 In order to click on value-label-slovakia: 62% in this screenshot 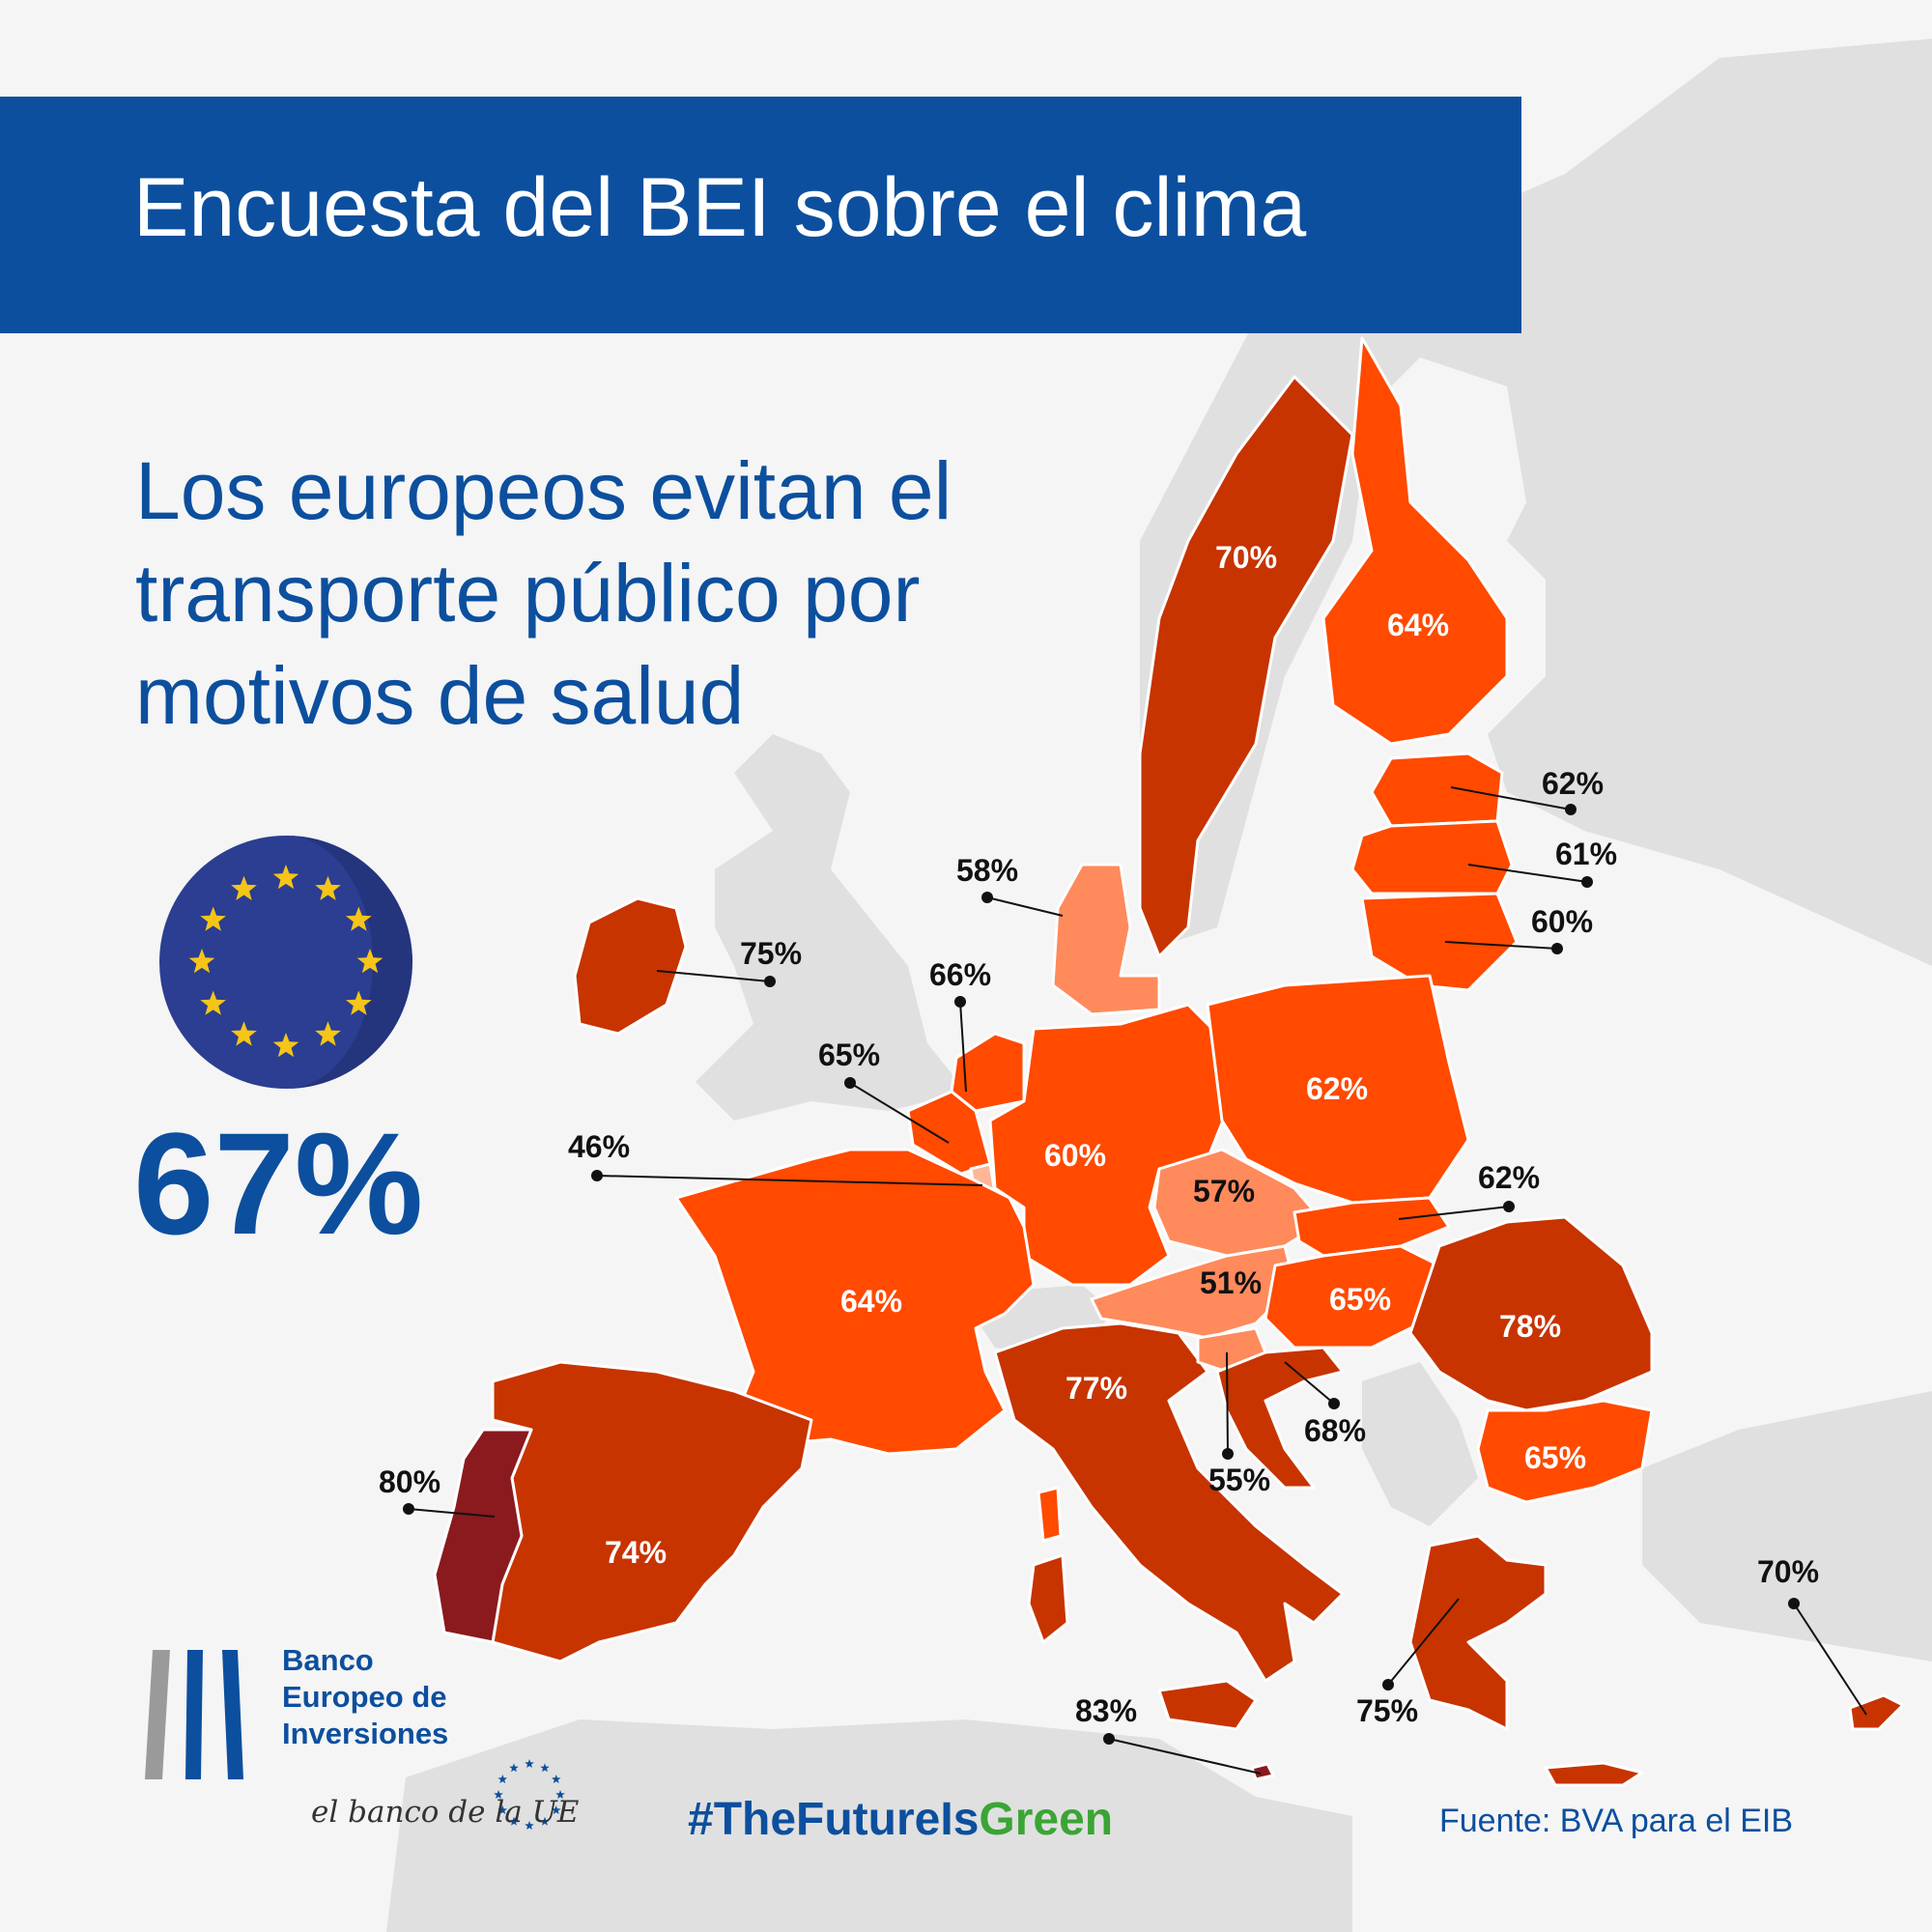, I will do `click(1509, 1177)`.